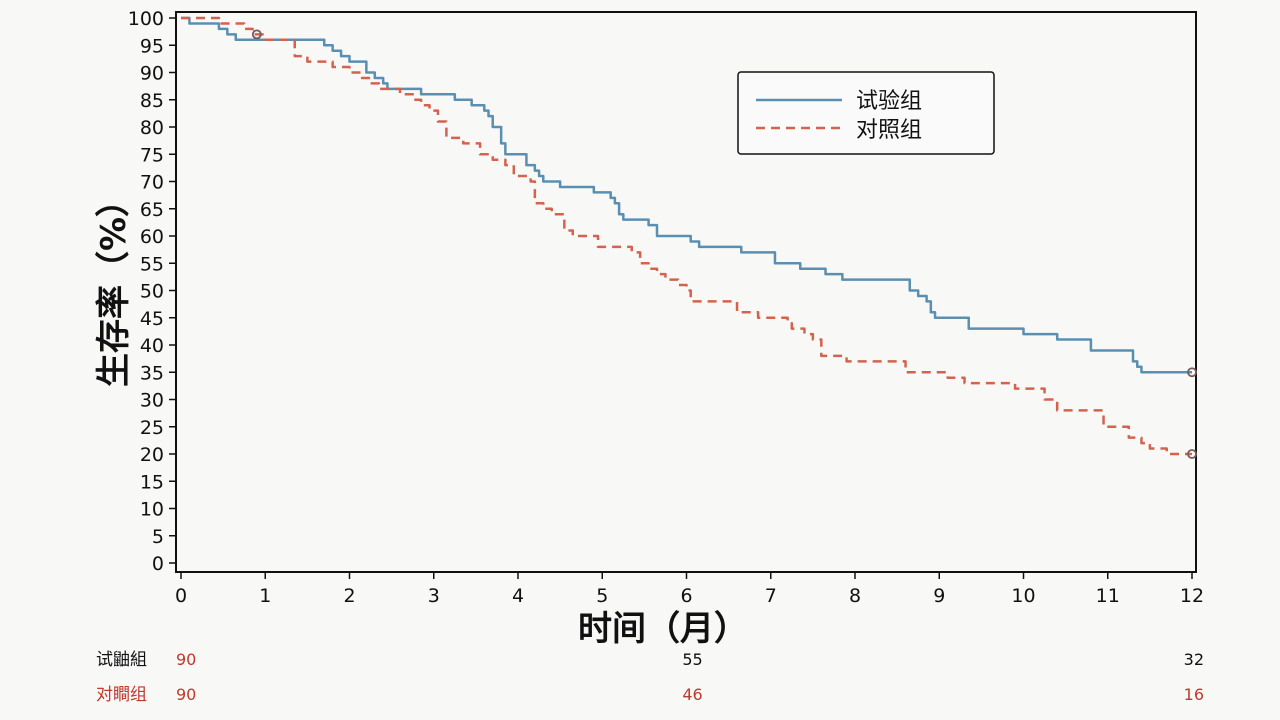  What do you see at coordinates (692, 659) in the screenshot?
I see `at-risk-count: 55` at bounding box center [692, 659].